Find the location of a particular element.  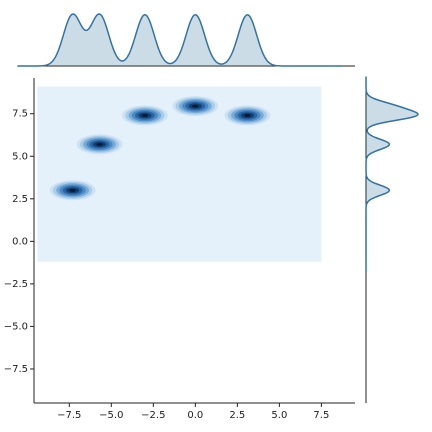

y-tick-label: 7.5 is located at coordinates (20, 114).